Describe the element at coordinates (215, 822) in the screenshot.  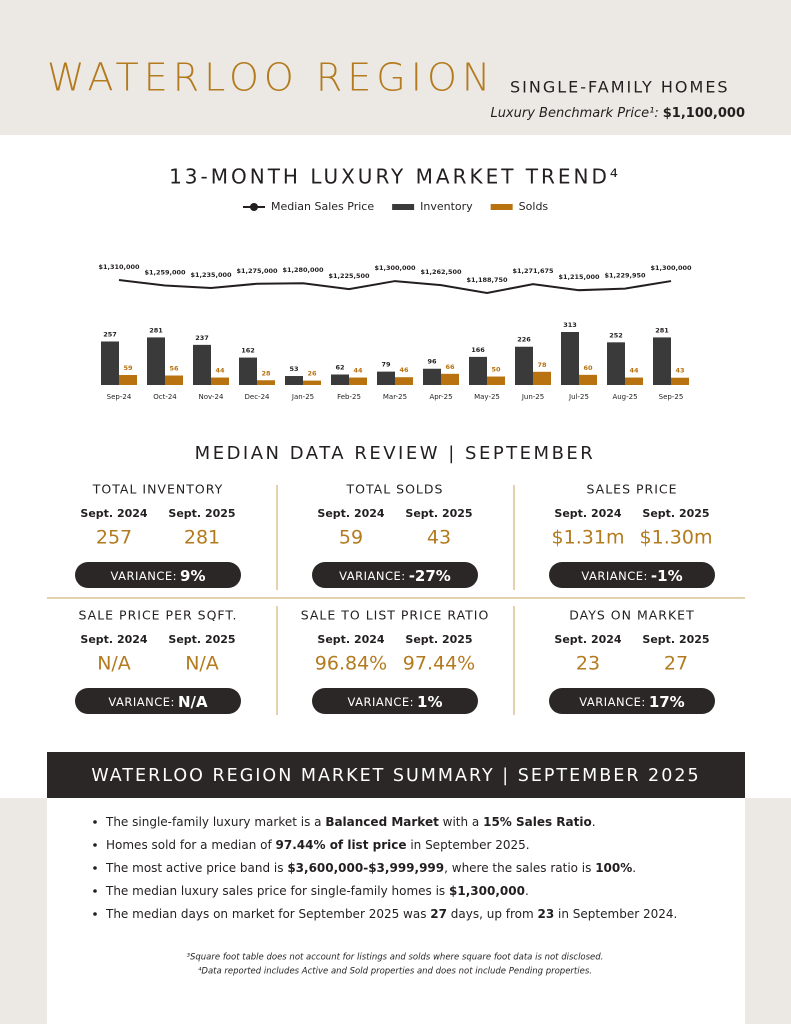
I see `bullet-text: The single-family luxury market is a` at that location.